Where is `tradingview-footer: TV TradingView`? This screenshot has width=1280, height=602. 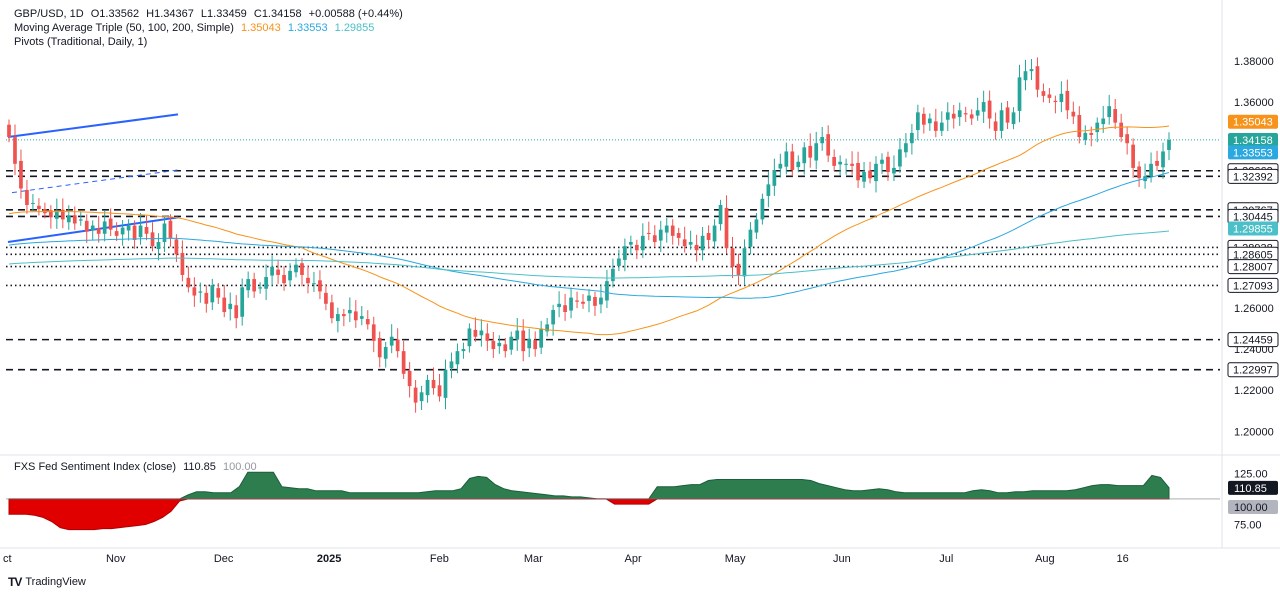 tradingview-footer: TV TradingView is located at coordinates (47, 582).